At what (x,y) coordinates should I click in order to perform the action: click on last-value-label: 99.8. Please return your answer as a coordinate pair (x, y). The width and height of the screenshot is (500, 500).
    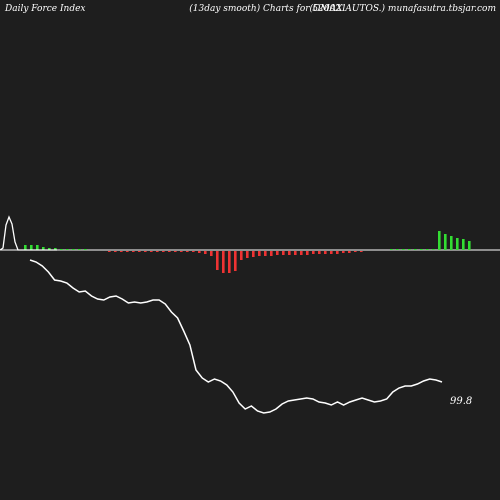
    Looking at the image, I should click on (461, 401).